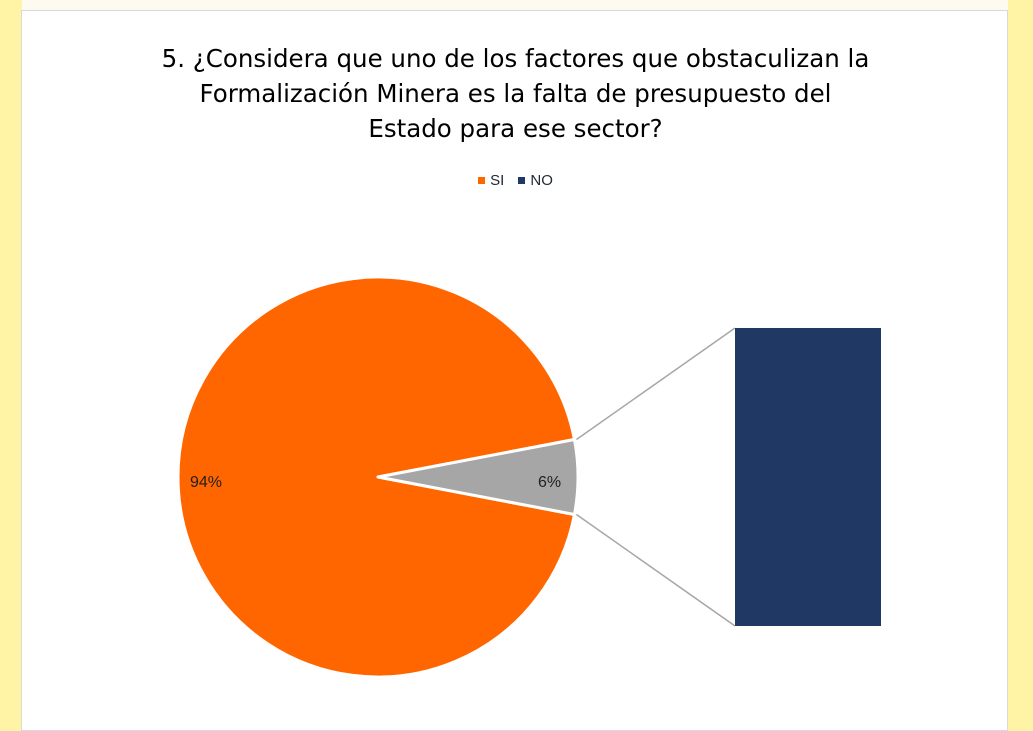 The width and height of the screenshot is (1033, 731). Describe the element at coordinates (515, 128) in the screenshot. I see `chart-title-line-3: Estado para ese sector?` at that location.